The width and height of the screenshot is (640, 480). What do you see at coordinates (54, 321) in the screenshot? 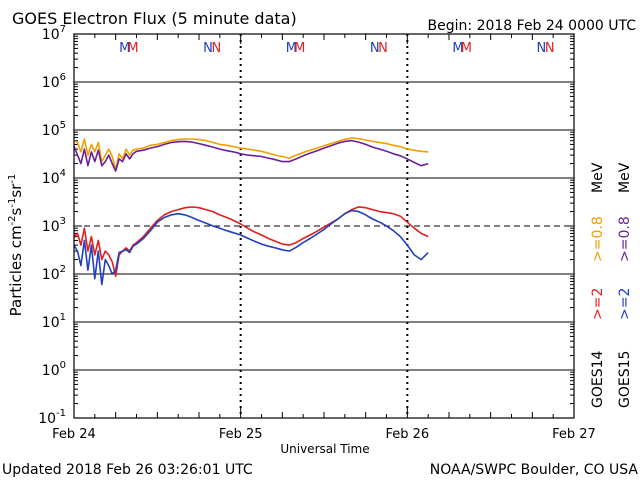
I see `y-tick-label: 10¹` at bounding box center [54, 321].